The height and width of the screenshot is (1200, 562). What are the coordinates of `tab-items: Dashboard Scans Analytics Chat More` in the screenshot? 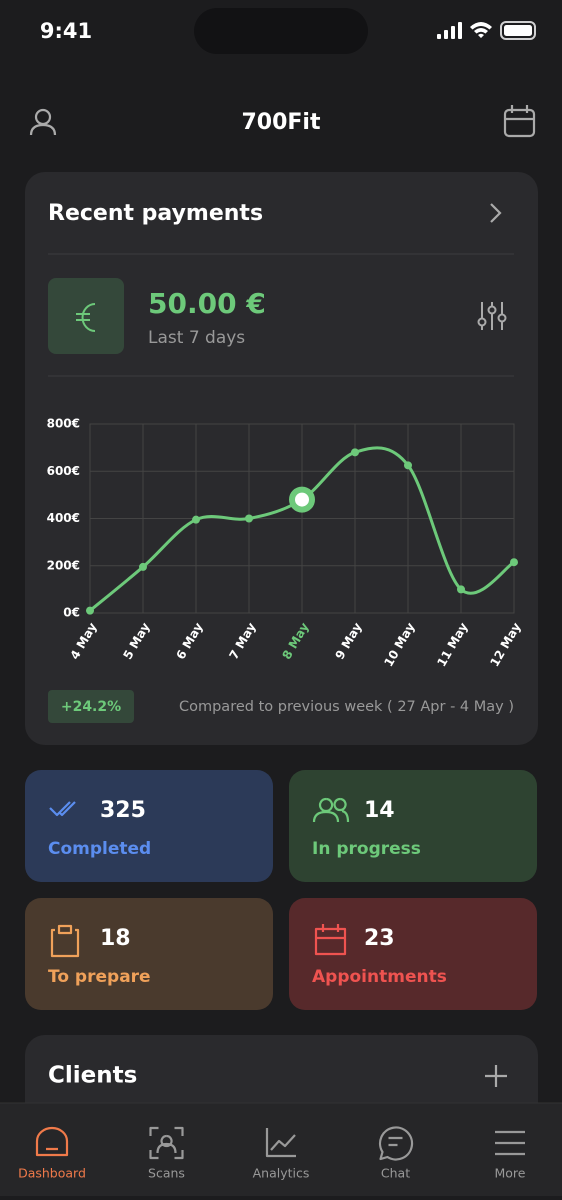 It's located at (272, 1153).